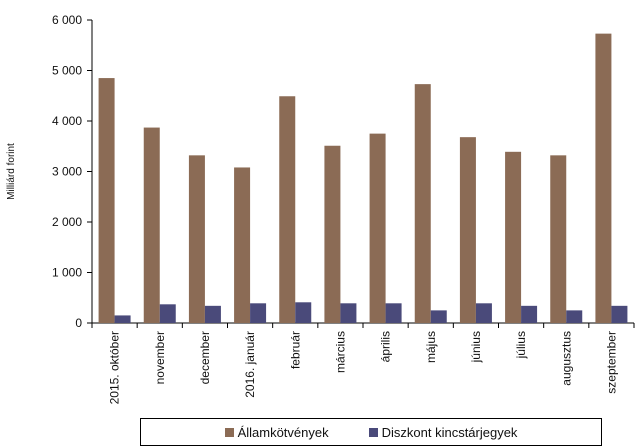  I want to click on legend-item-series-2: Diszkont kincstárjegyek, so click(443, 432).